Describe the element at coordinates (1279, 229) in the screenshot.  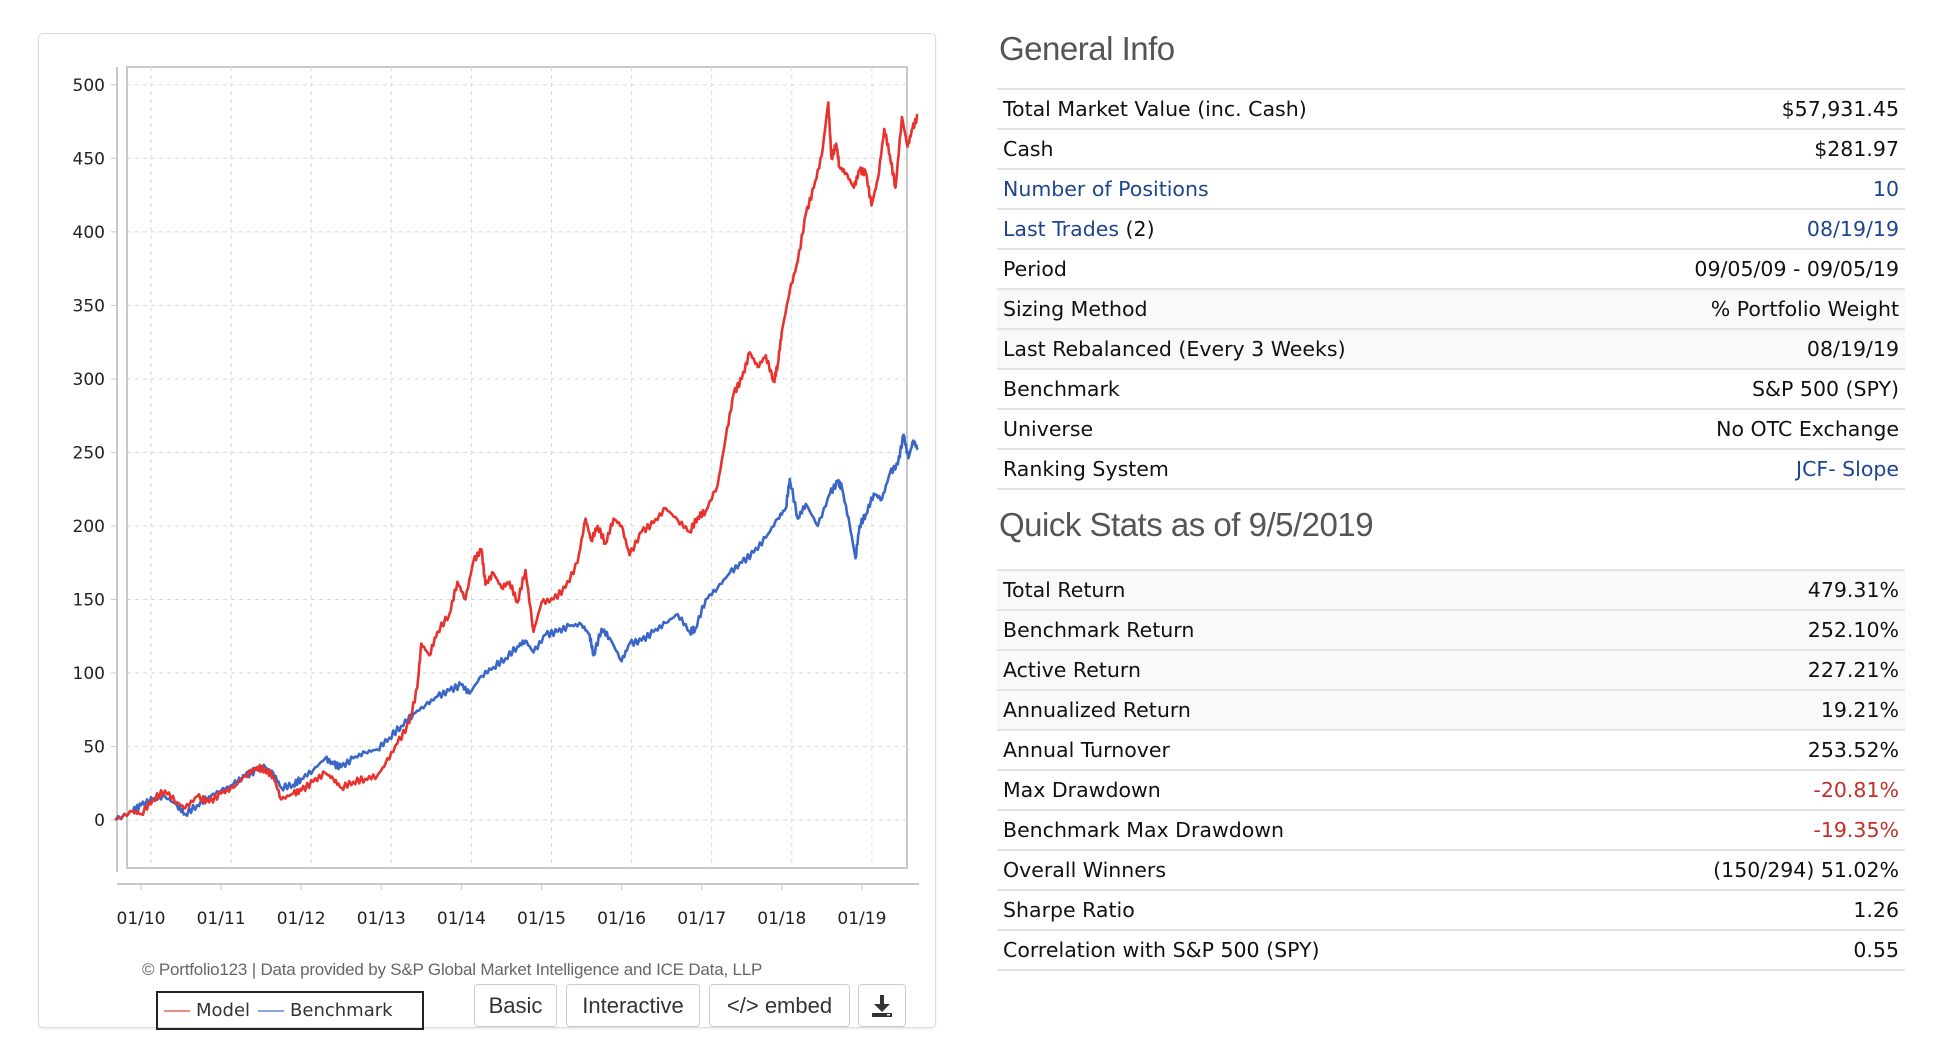
I see `row-label-cell: Last Trades (2)` at that location.